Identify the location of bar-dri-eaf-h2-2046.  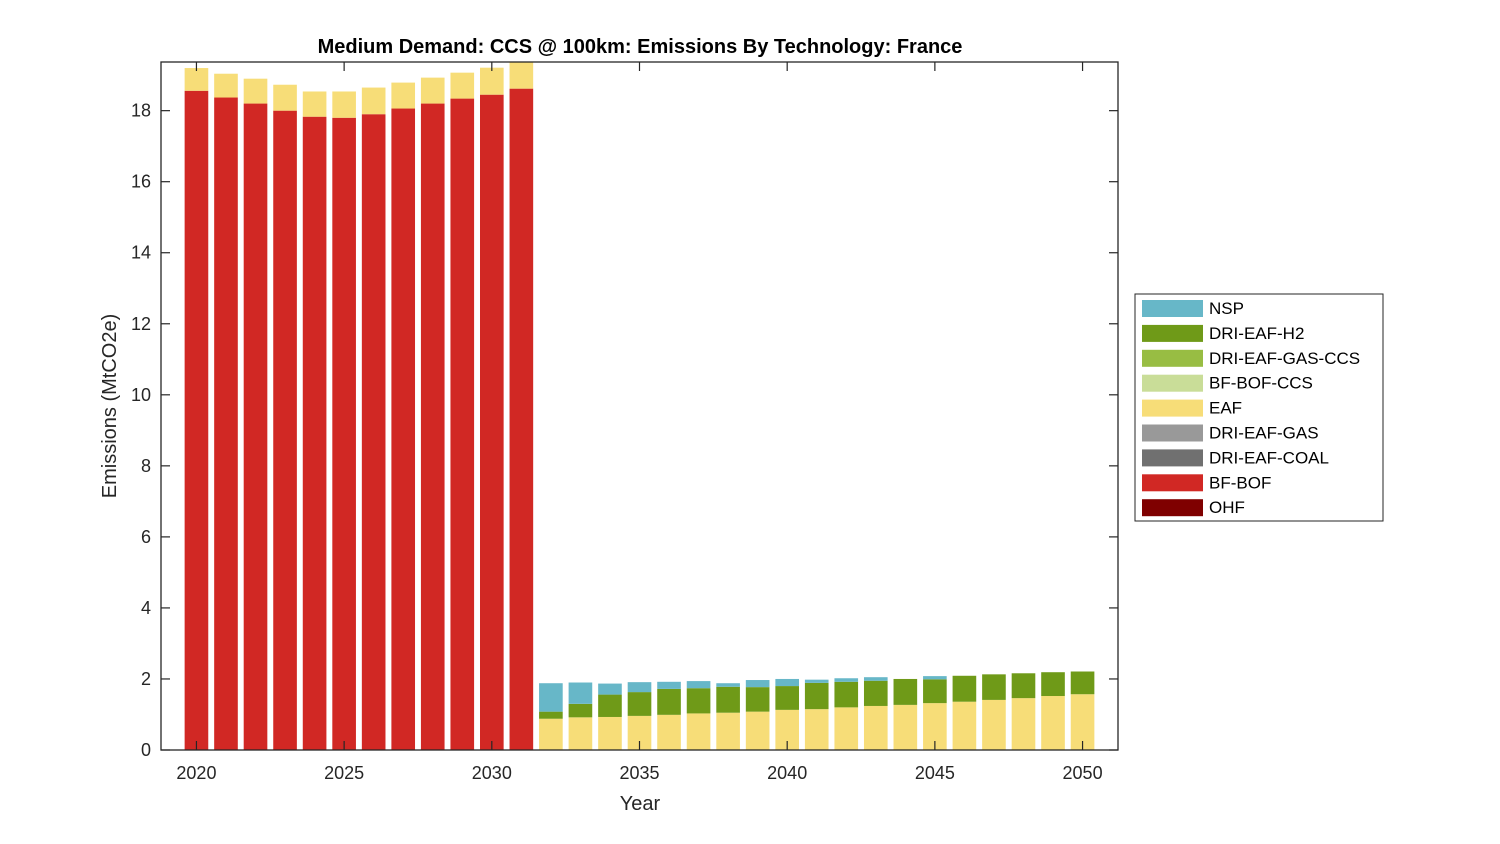
(964, 688).